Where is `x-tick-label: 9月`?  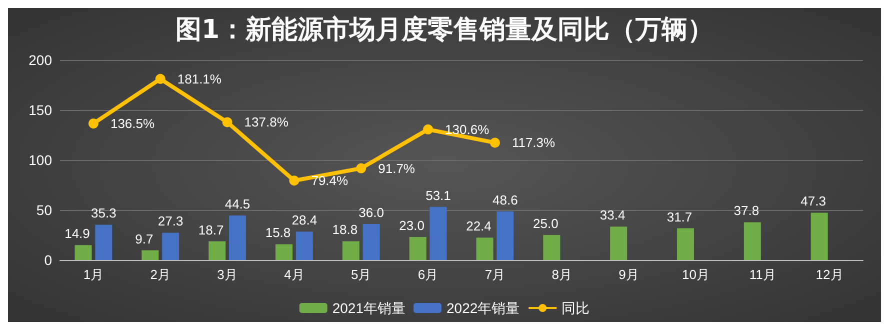 x-tick-label: 9月 is located at coordinates (628, 274).